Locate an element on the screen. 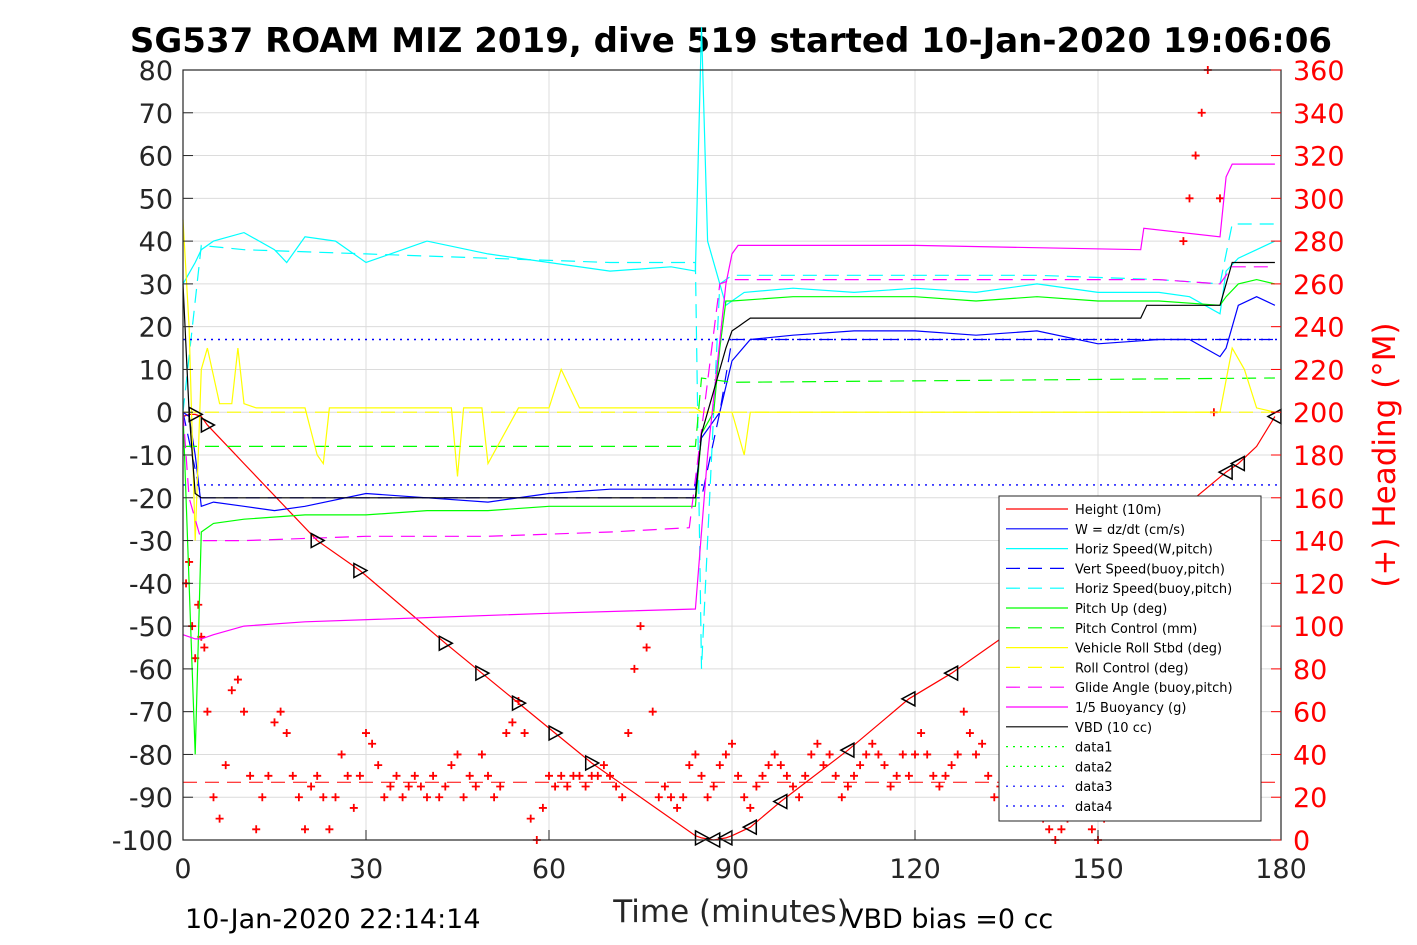 The height and width of the screenshot is (945, 1417). y-right-tick-label: 240 is located at coordinates (1319, 328).